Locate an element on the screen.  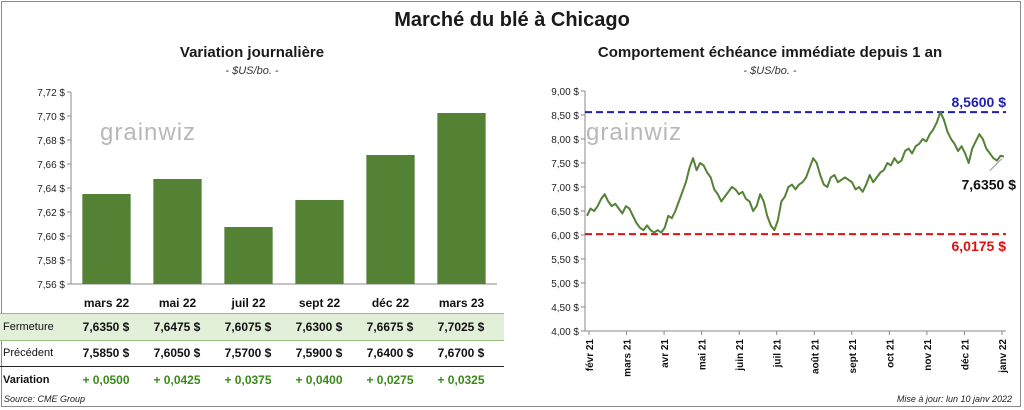
table-cell: 7,5900 $ is located at coordinates (319, 353).